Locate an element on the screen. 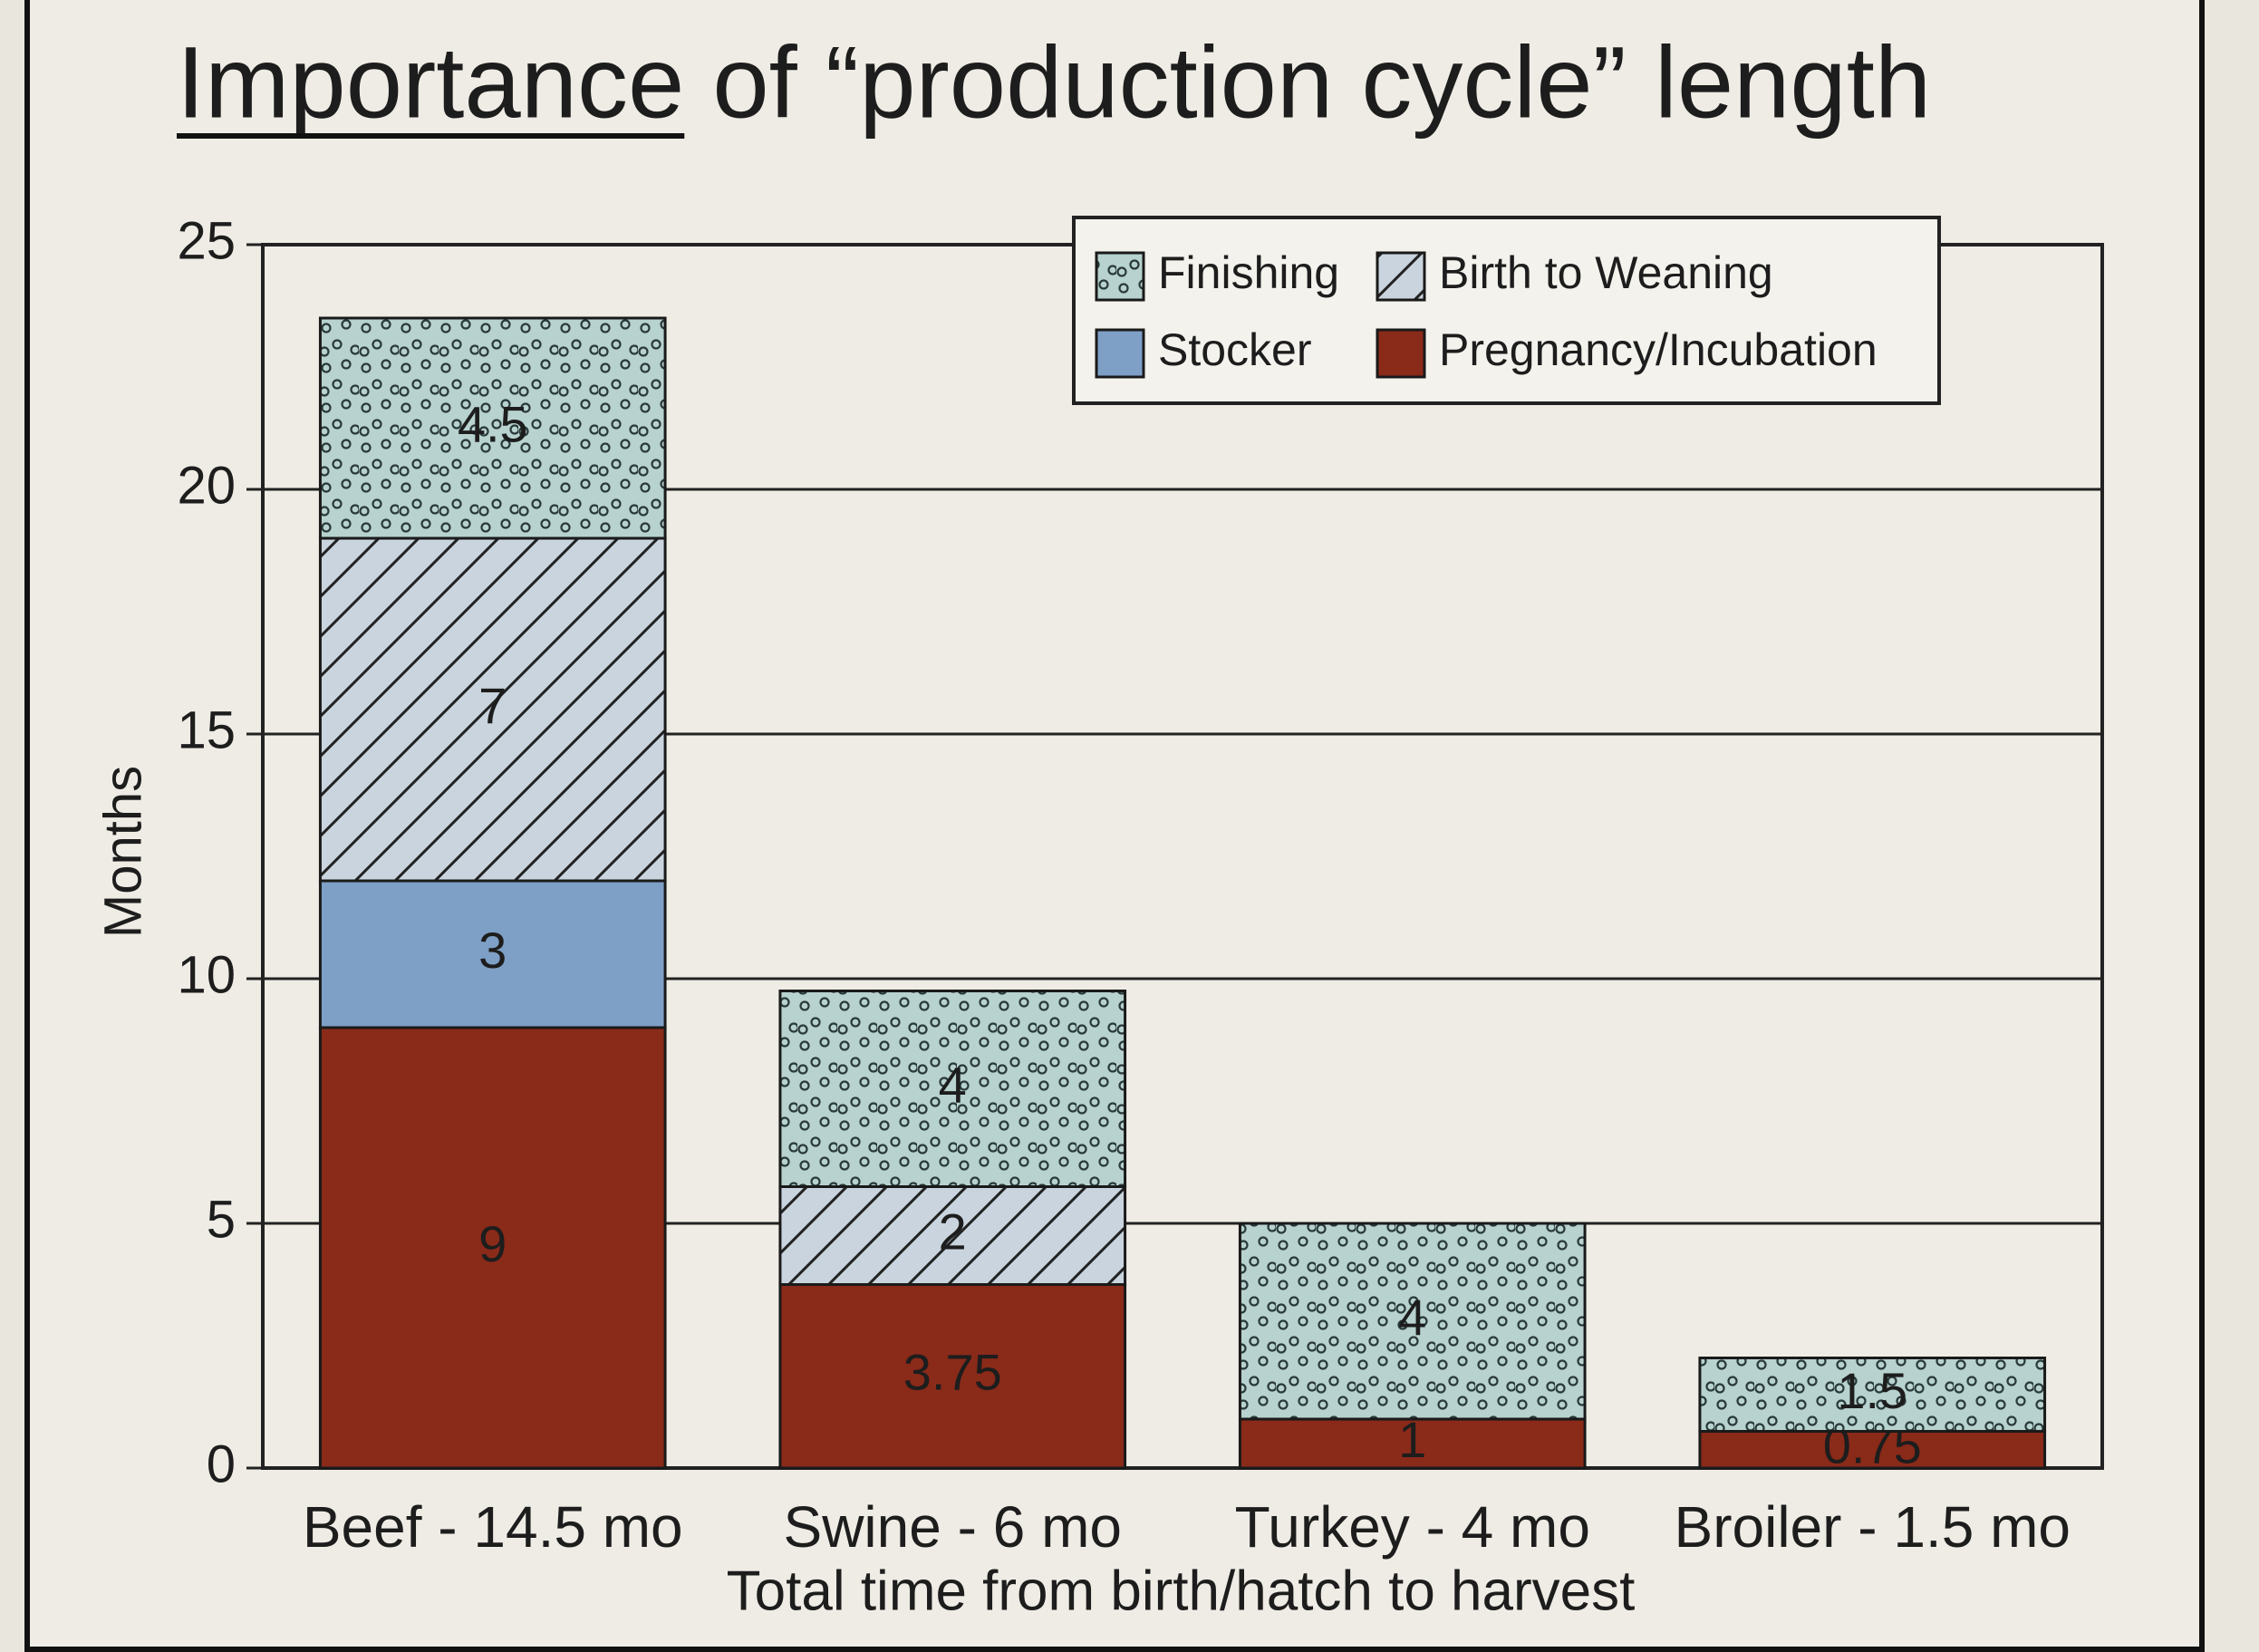 This screenshot has height=1652, width=2259. x-tick-label: Swine - 6 mo is located at coordinates (953, 1527).